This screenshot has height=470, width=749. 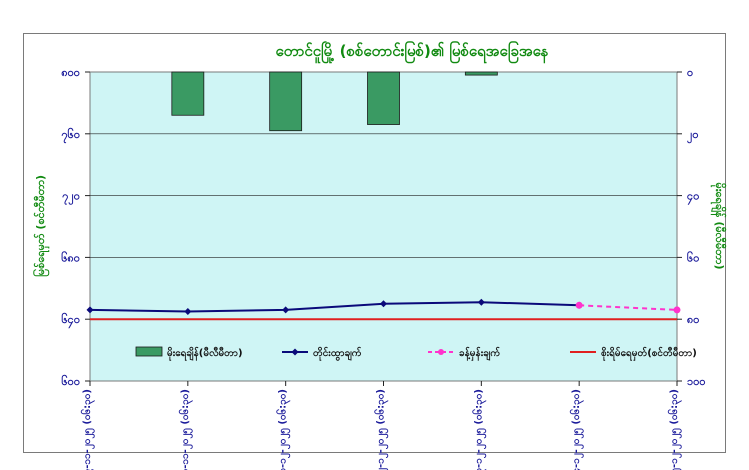 What do you see at coordinates (696, 381) in the screenshot?
I see `y2-tick-label: ၁၀၀` at bounding box center [696, 381].